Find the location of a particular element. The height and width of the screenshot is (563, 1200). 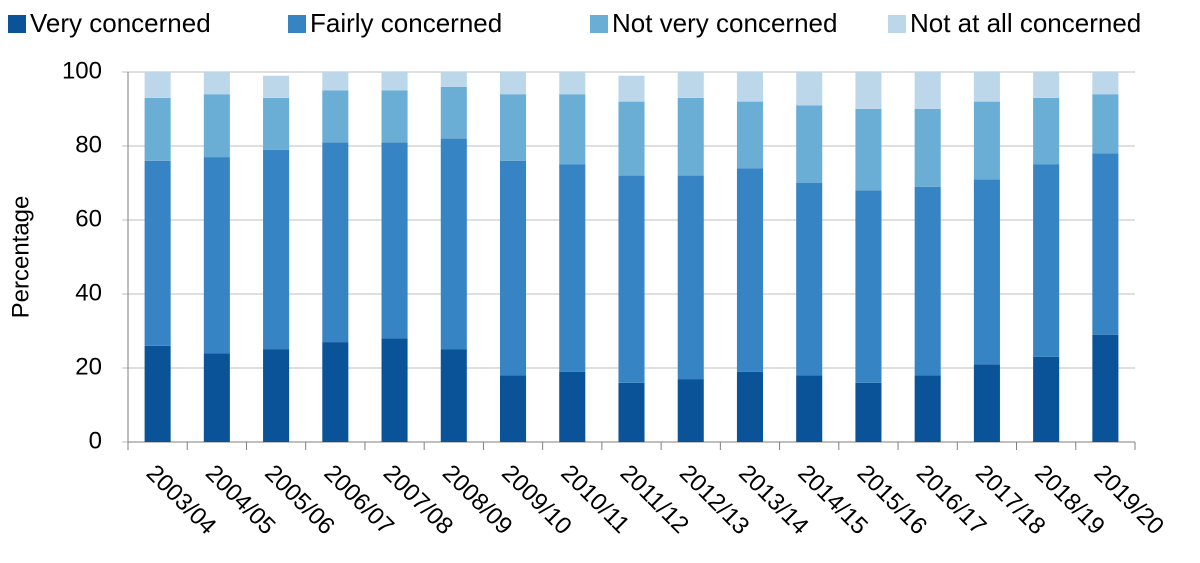

y-tick-label: 100 is located at coordinates (82, 70).